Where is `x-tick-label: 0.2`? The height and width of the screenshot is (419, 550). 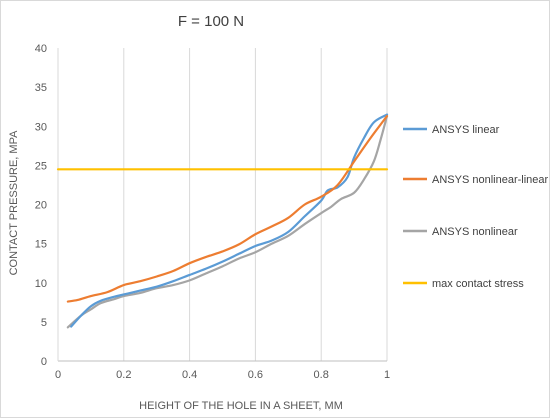
x-tick-label: 0.2 is located at coordinates (123, 375).